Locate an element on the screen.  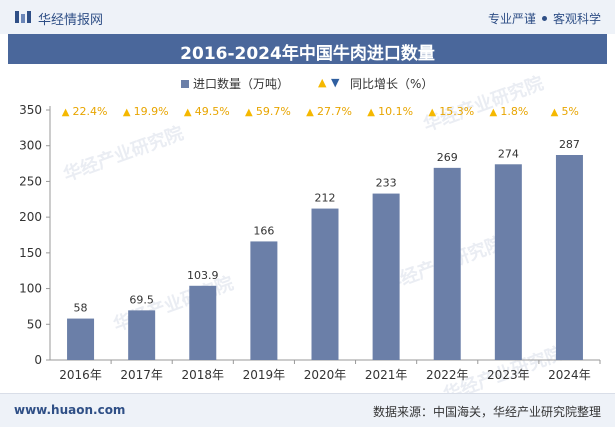
yoy-value-label: 59.7% is located at coordinates (273, 111).